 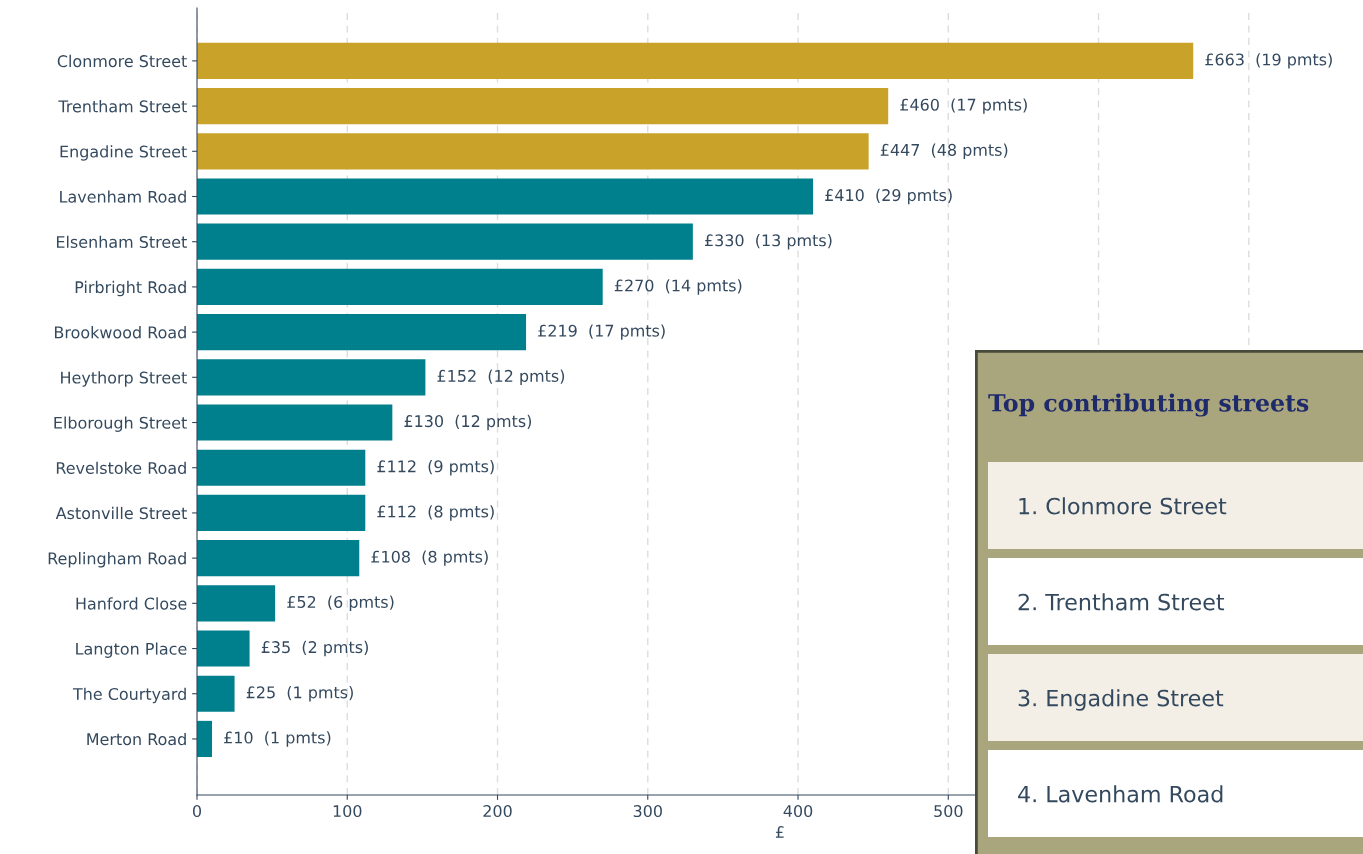 What do you see at coordinates (435, 468) in the screenshot?
I see `data-label: £112 (9 pmts)` at bounding box center [435, 468].